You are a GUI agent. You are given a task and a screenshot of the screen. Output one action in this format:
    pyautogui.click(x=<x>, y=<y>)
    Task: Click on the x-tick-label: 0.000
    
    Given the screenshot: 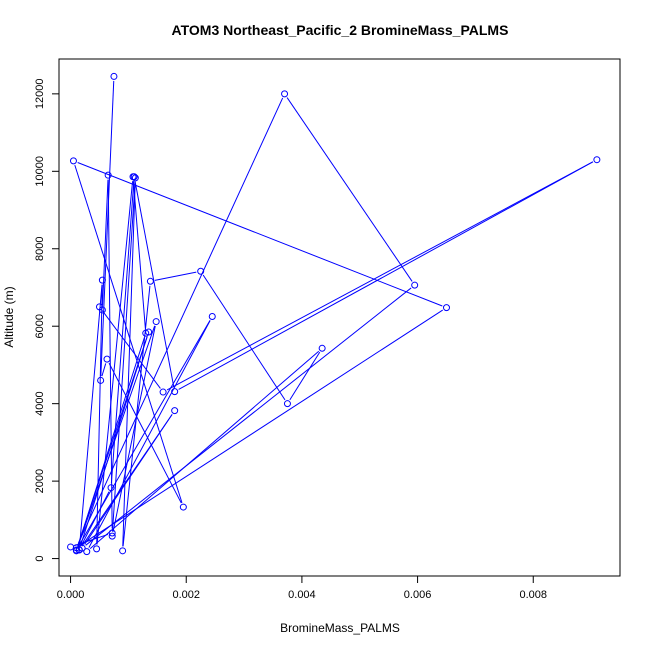 What is the action you would take?
    pyautogui.click(x=71, y=595)
    